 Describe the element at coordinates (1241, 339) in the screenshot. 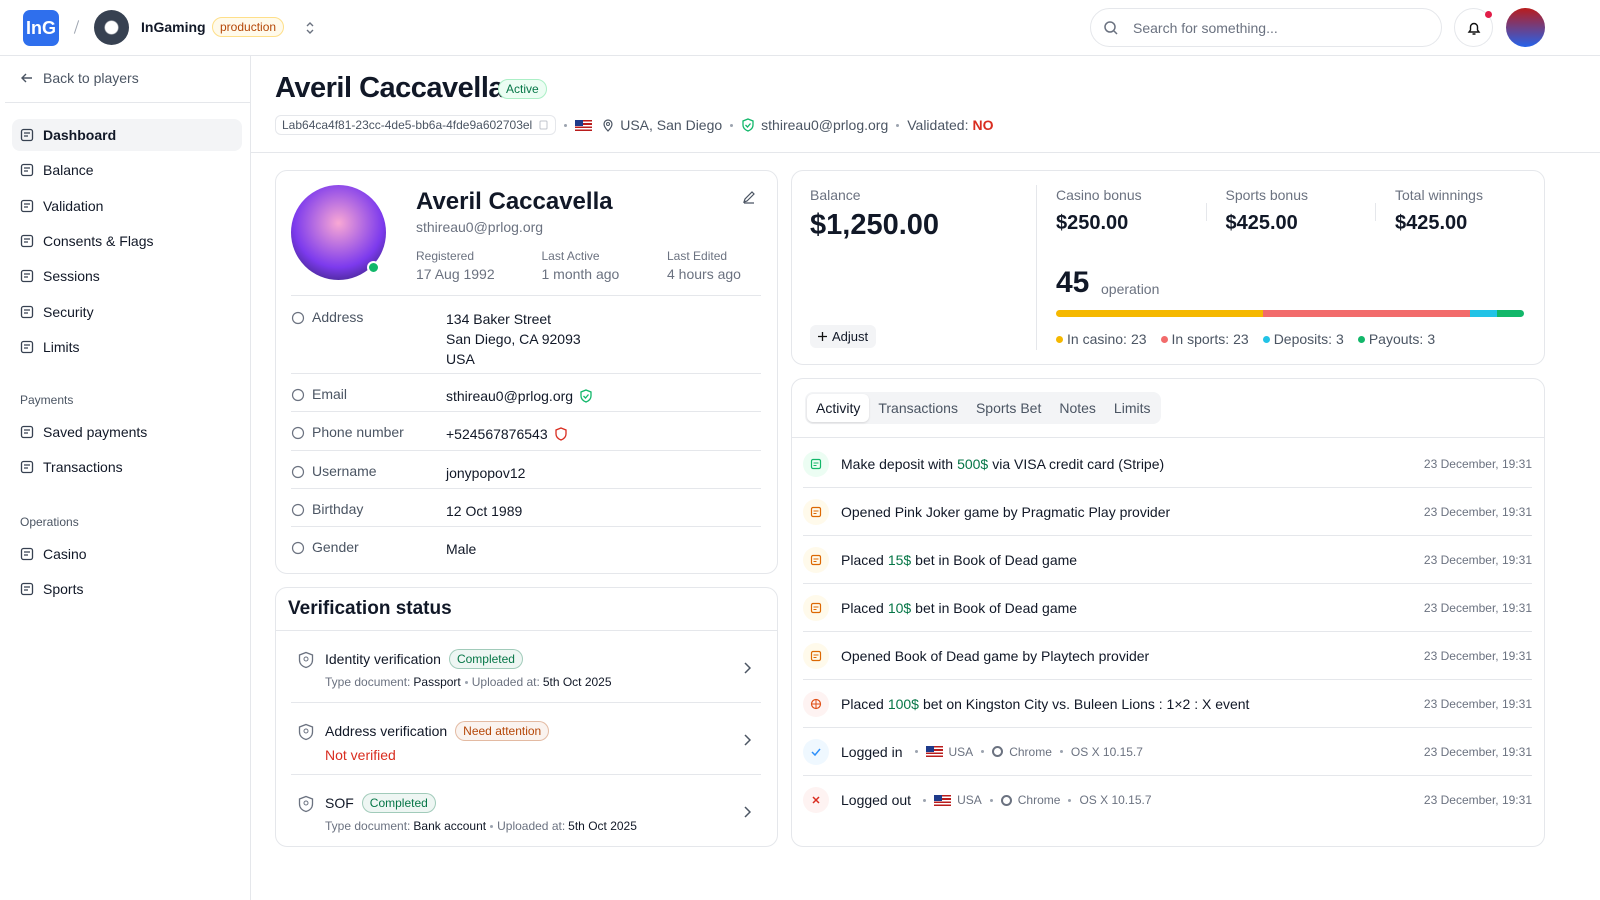

I see `legend-value: 23` at that location.